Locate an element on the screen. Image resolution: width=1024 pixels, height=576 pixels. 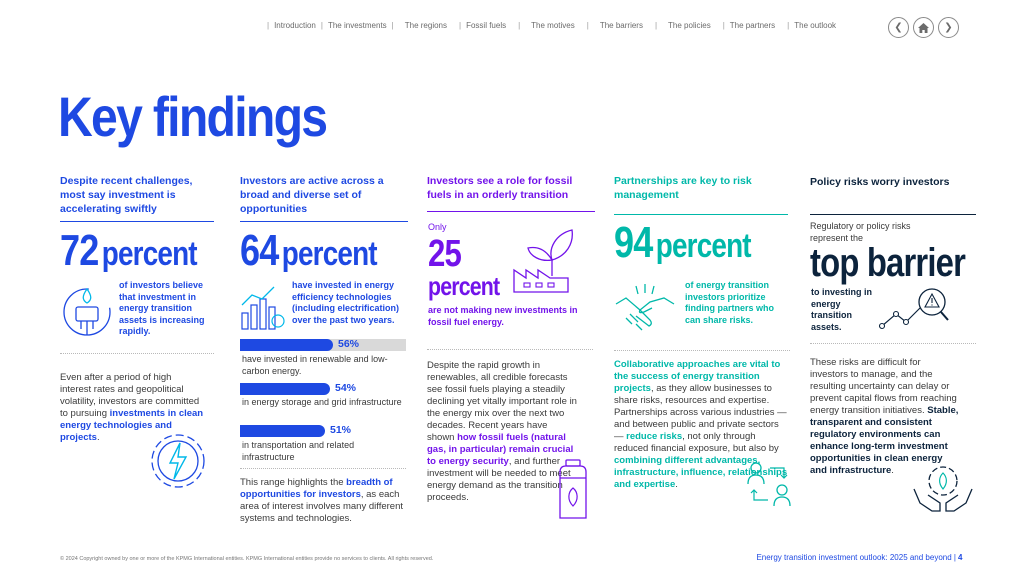
col4-body-end: . is located at coordinates (676, 484).